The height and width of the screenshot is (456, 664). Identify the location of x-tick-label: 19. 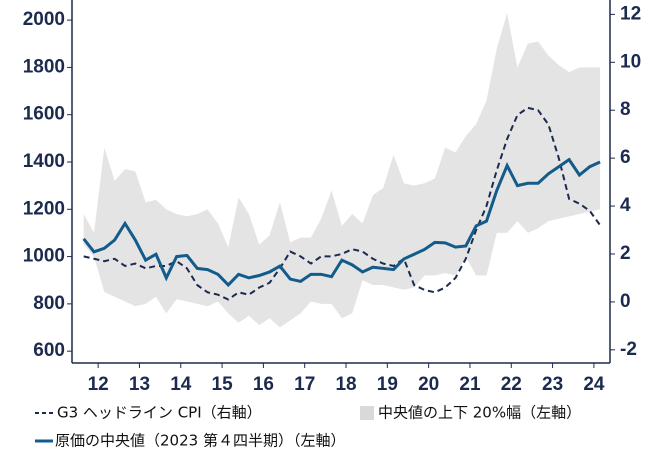
(387, 384).